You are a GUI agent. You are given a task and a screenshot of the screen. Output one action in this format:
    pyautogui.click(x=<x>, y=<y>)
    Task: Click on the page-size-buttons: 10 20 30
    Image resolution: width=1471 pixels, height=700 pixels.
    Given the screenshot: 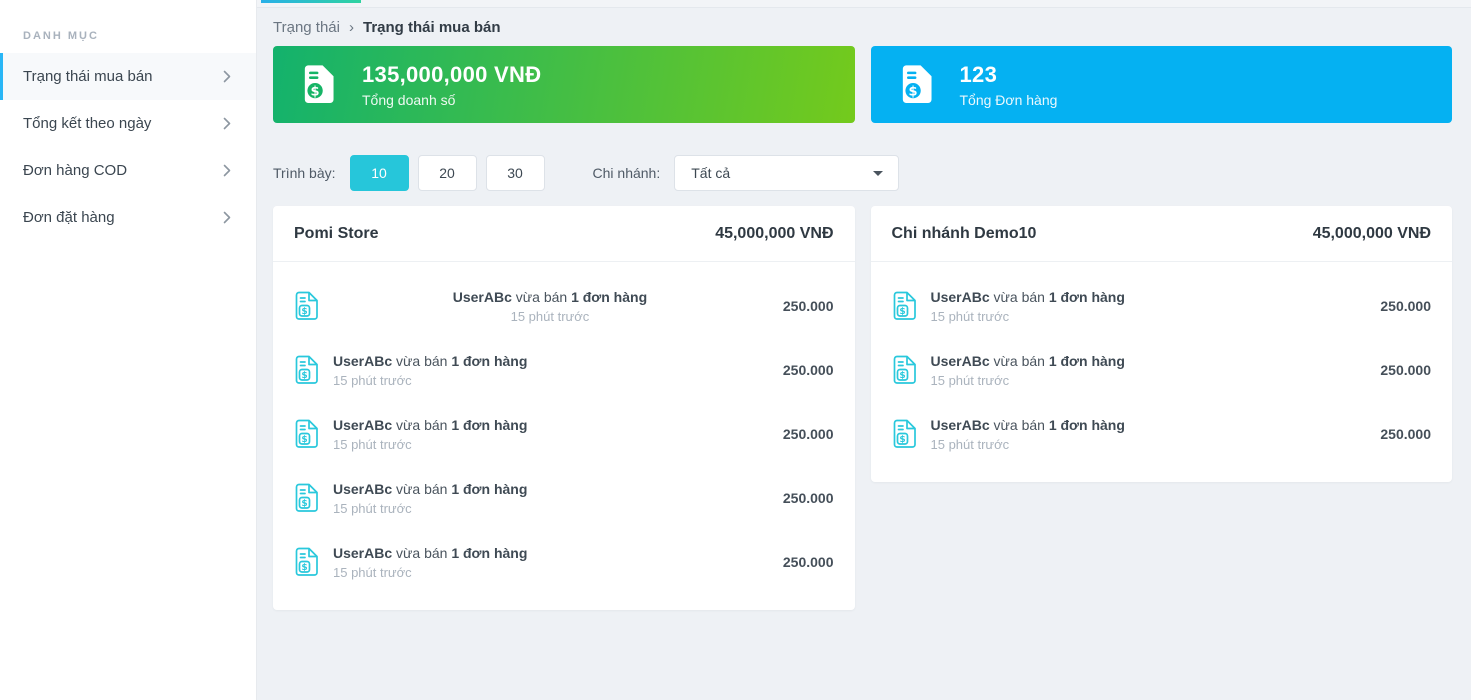 What is the action you would take?
    pyautogui.click(x=447, y=173)
    